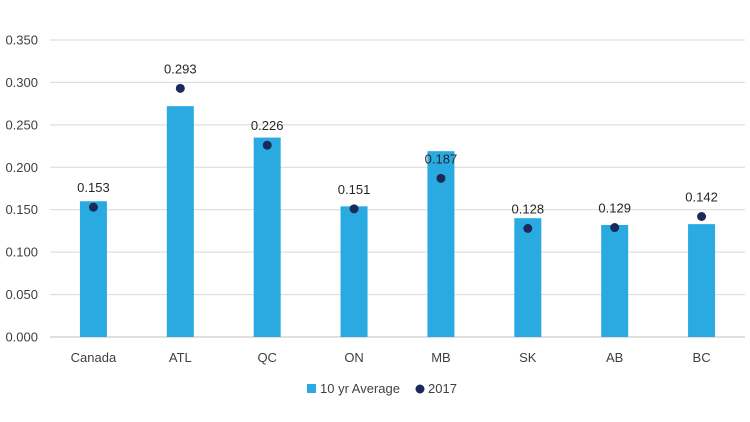 This screenshot has width=750, height=422. Describe the element at coordinates (354, 189) in the screenshot. I see `data-label: 0.151` at that location.